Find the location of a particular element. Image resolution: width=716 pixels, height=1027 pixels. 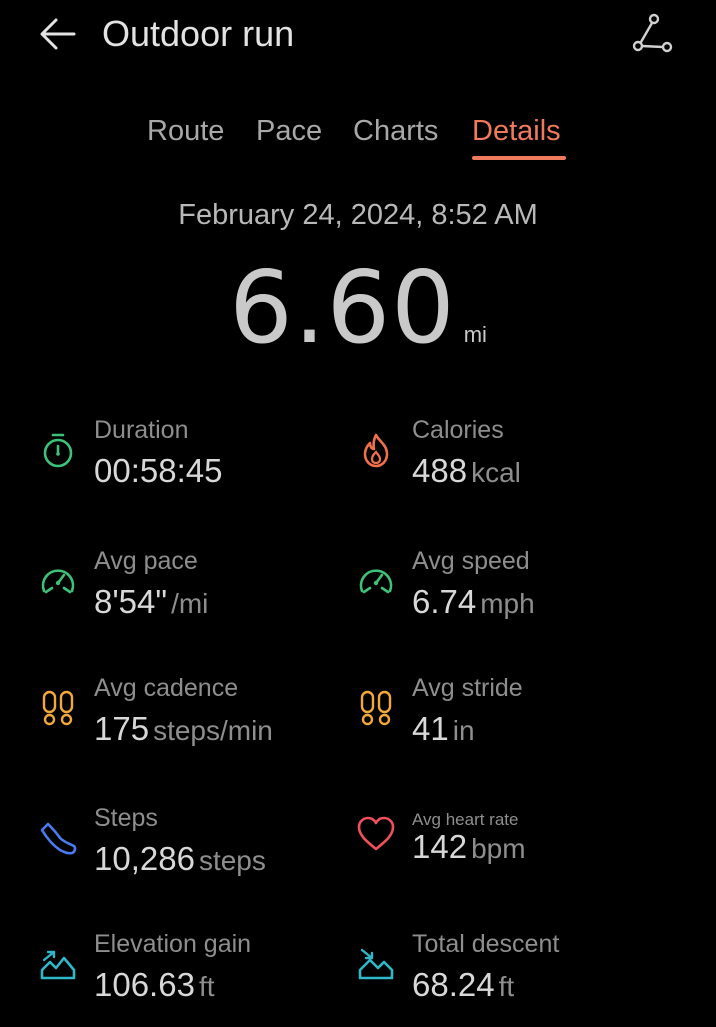

stat-unit: steps/min is located at coordinates (213, 730).